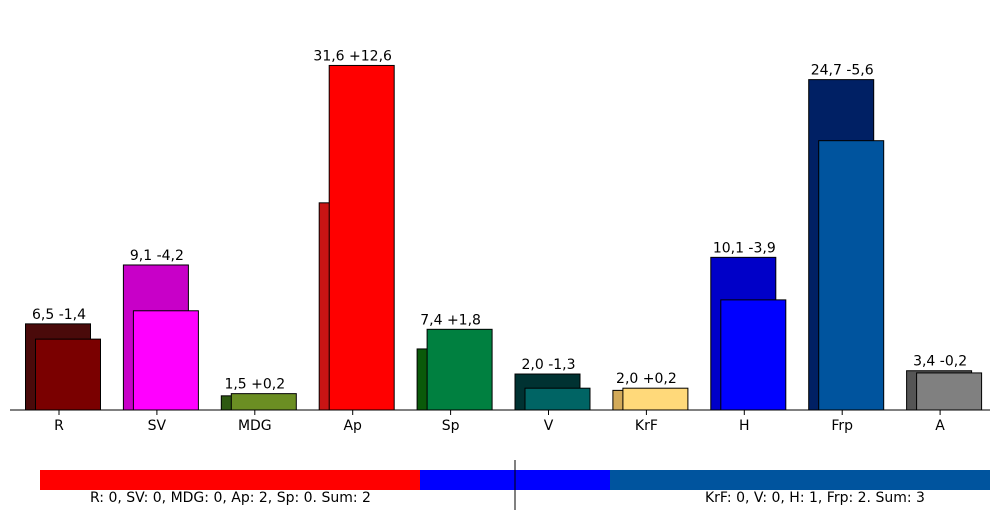 This screenshot has height=525, width=1000. I want to click on x-tick-label-Ap: Ap, so click(352, 426).